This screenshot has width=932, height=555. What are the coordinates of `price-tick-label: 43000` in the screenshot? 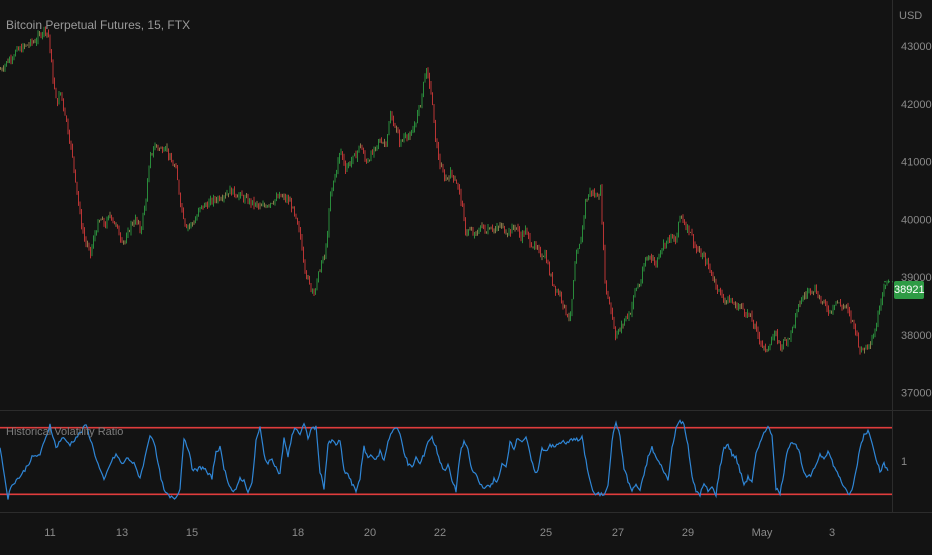 It's located at (916, 47).